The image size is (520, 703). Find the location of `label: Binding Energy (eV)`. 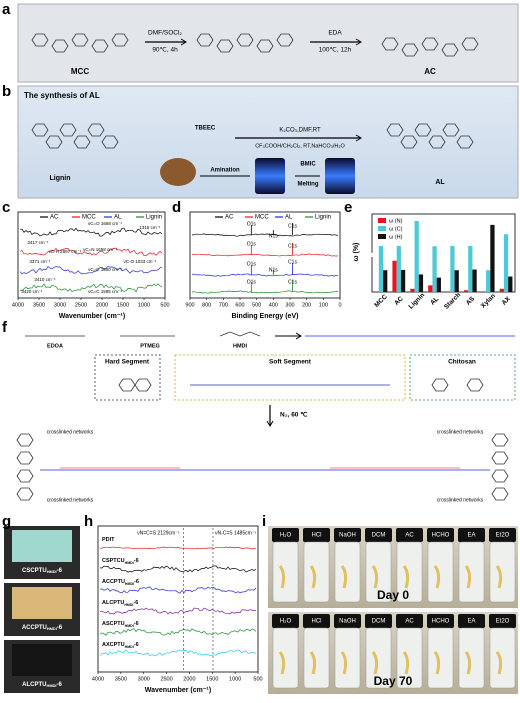

label: Binding Energy (eV) is located at coordinates (265, 316).